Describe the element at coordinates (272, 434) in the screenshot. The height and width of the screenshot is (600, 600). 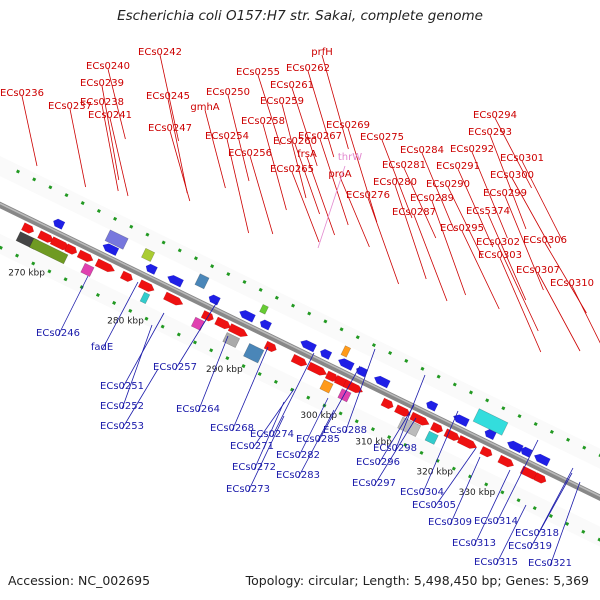
I see `reverse_labels-label: ECs0274` at that location.